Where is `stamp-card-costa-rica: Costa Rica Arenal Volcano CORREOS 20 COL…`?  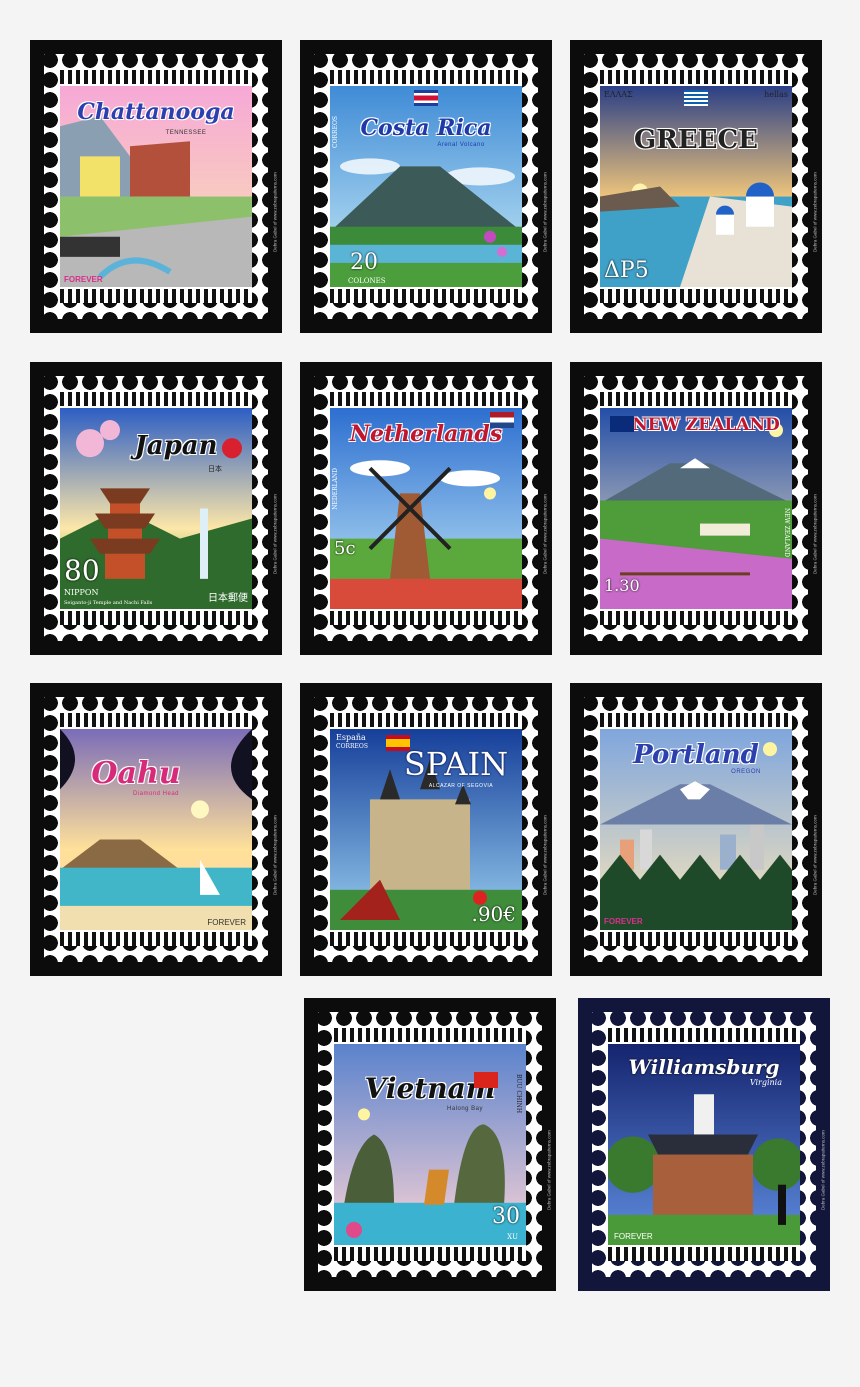
stamp-card-costa-rica: Costa Rica Arenal Volcano CORREOS 20 COL… is located at coordinates (426, 186).